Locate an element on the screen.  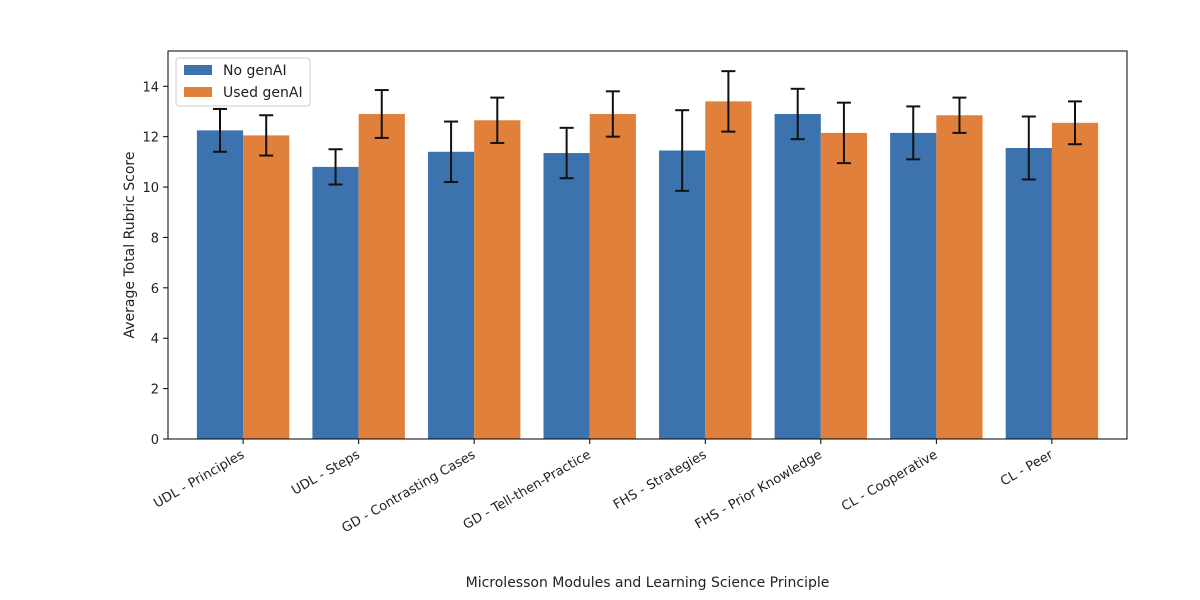
errorbar-used-genai-fhs-strategies is located at coordinates (728, 101).